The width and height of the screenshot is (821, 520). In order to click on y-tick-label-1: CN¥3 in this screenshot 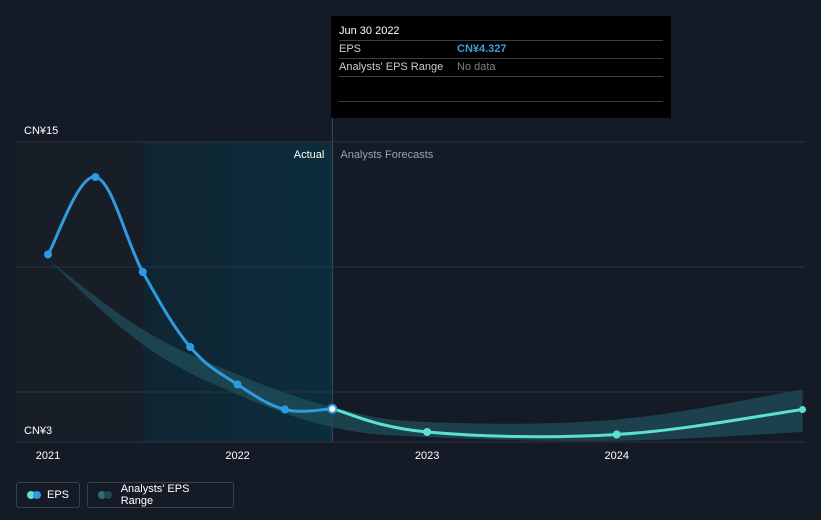, I will do `click(38, 431)`.